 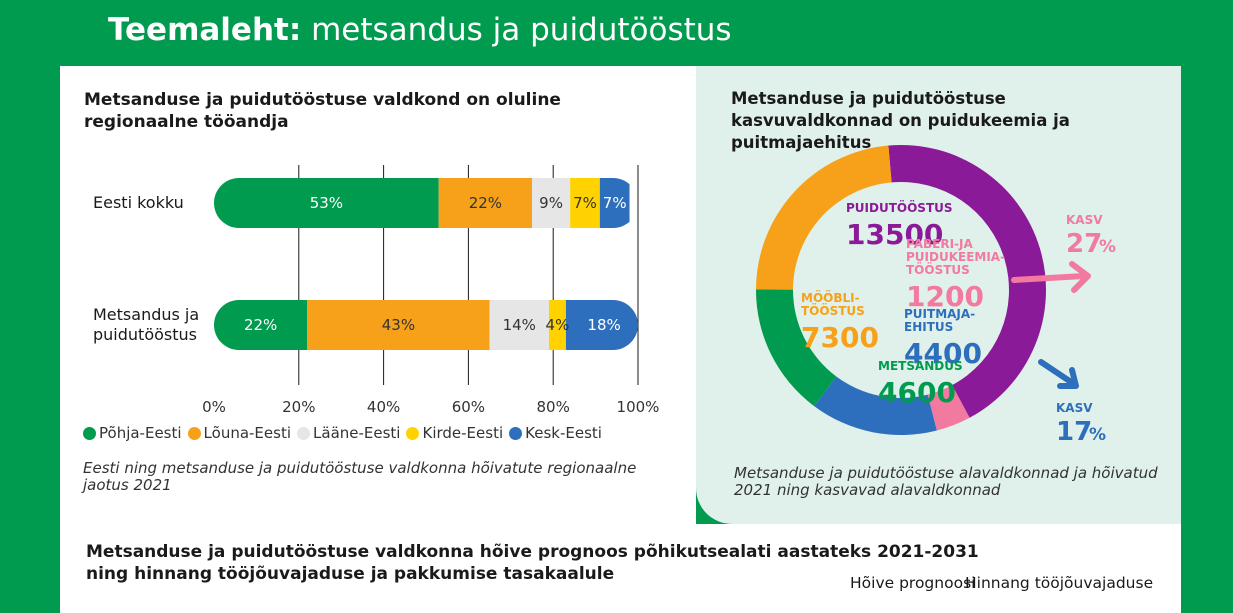 I want to click on slice-value: 4400, so click(x=943, y=353).